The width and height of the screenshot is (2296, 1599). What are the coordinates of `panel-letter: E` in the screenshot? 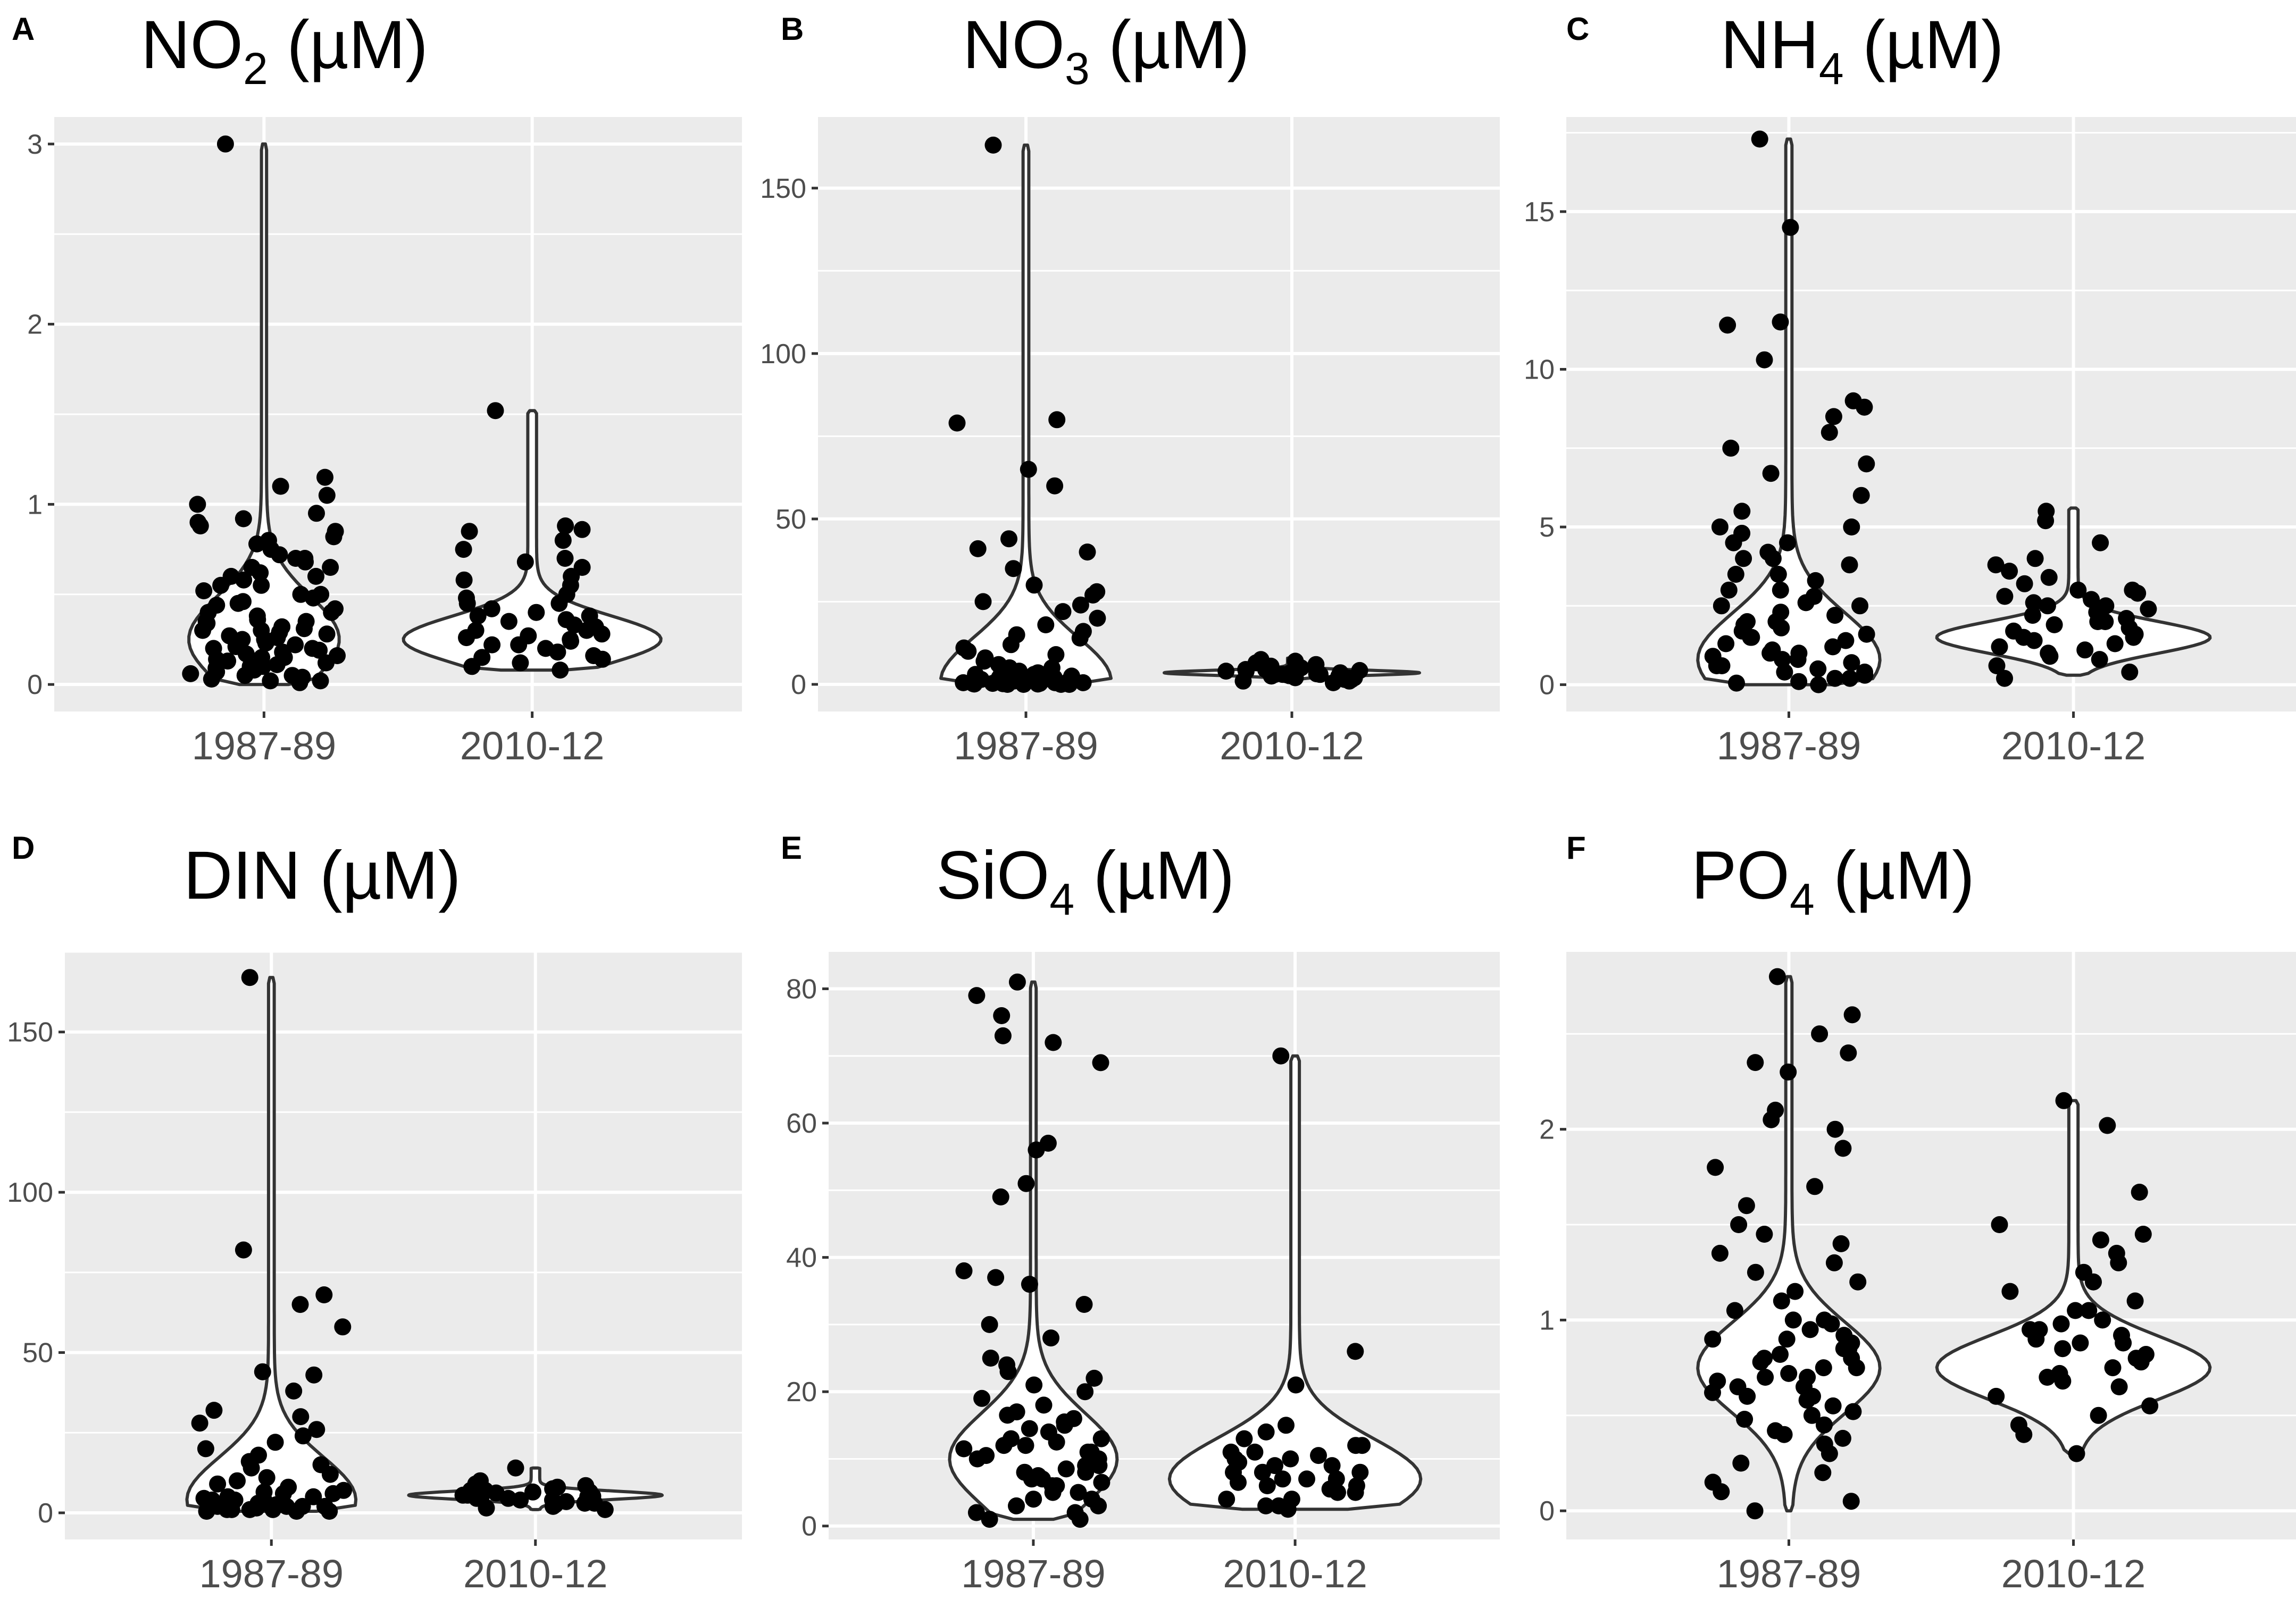 It's located at (791, 848).